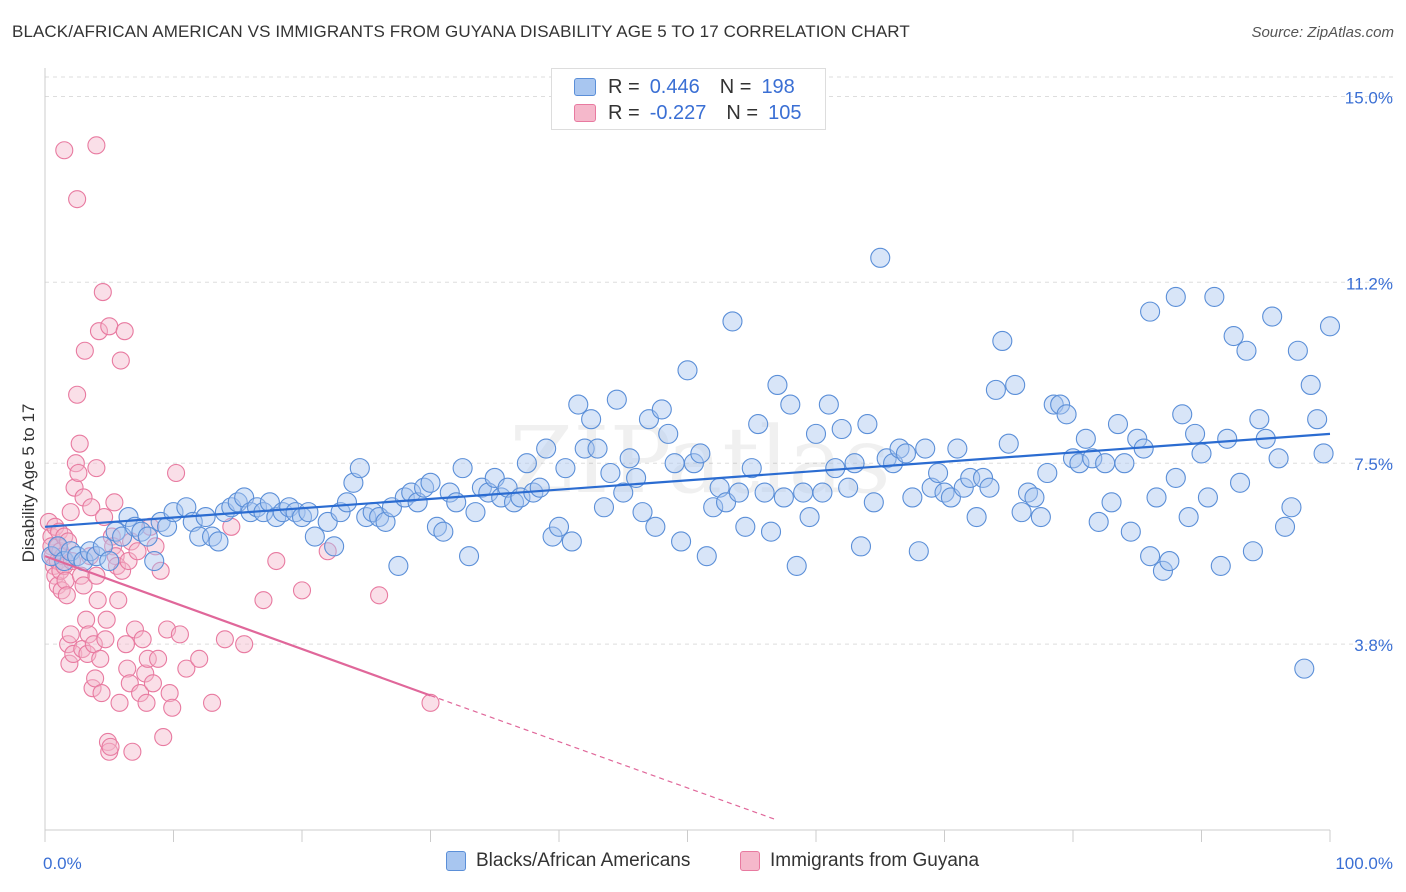 Image resolution: width=1406 pixels, height=892 pixels. I want to click on legend-item-black: Blacks/African Americans, so click(568, 861).